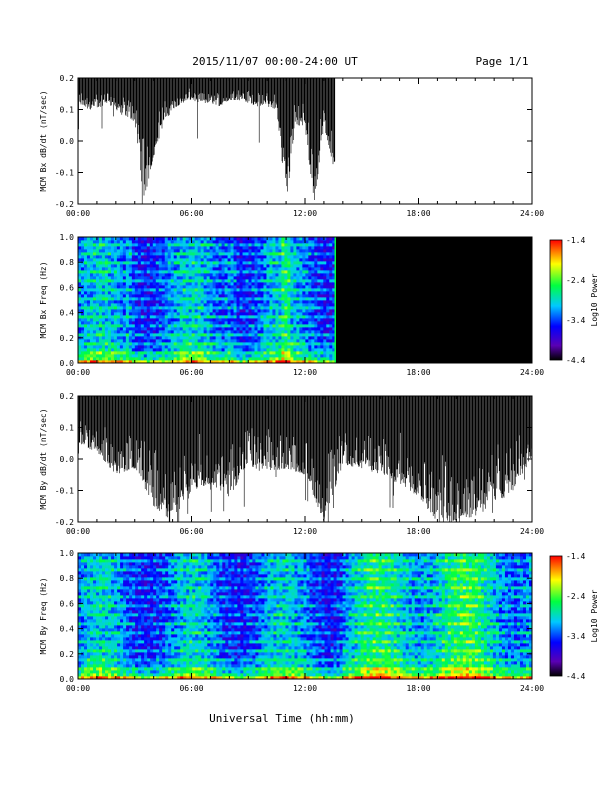 This screenshot has width=612, height=792. What do you see at coordinates (502, 61) in the screenshot?
I see `page-number: Page 1/1` at bounding box center [502, 61].